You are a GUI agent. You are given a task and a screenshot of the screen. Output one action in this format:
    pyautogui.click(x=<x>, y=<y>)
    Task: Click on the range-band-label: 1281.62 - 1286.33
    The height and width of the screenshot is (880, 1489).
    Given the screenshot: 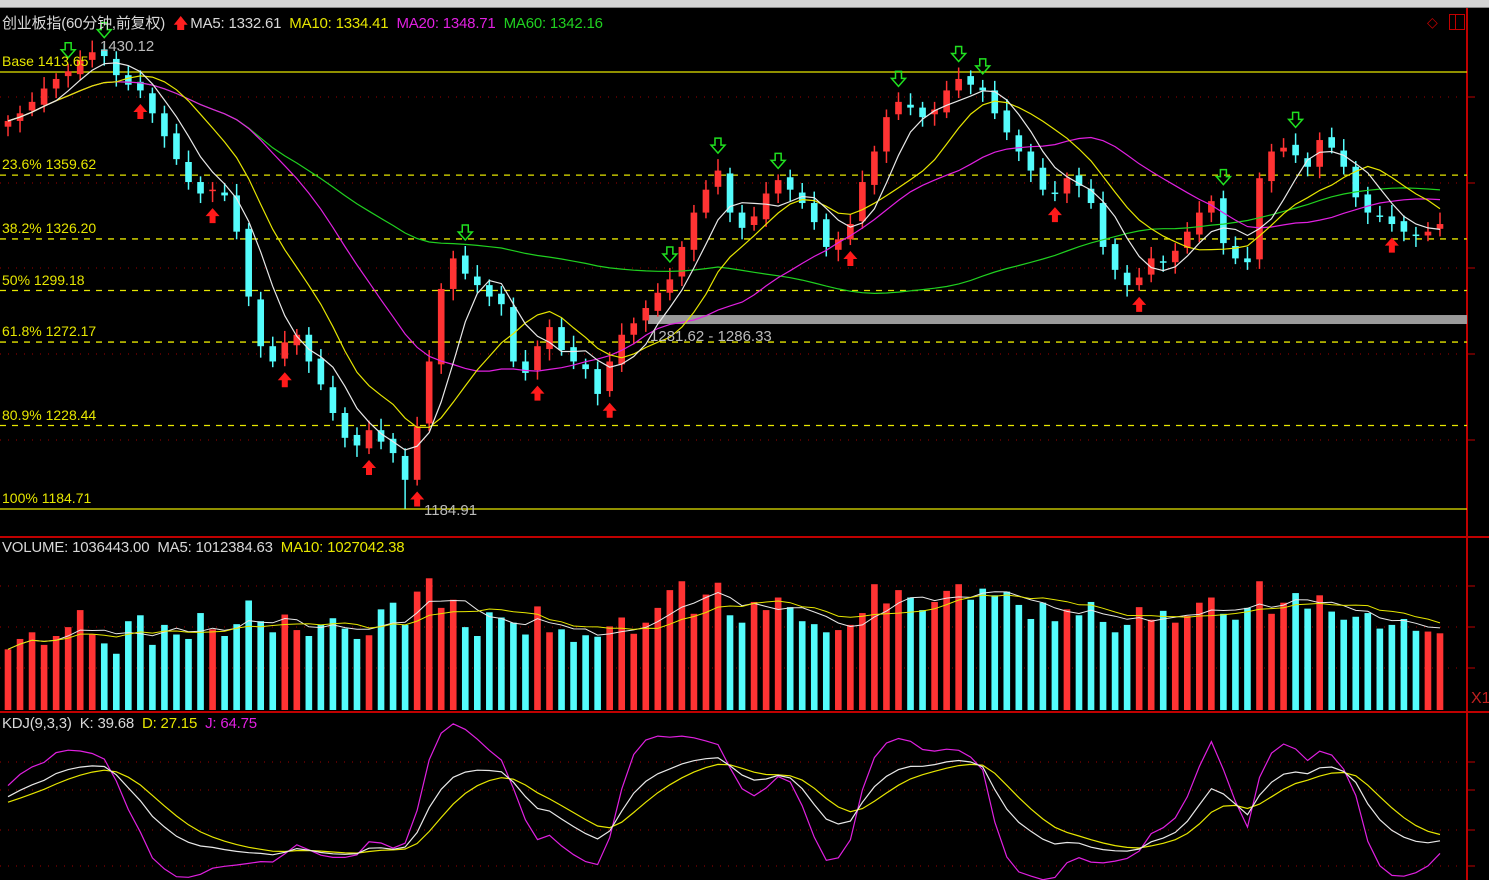 What is the action you would take?
    pyautogui.click(x=711, y=336)
    